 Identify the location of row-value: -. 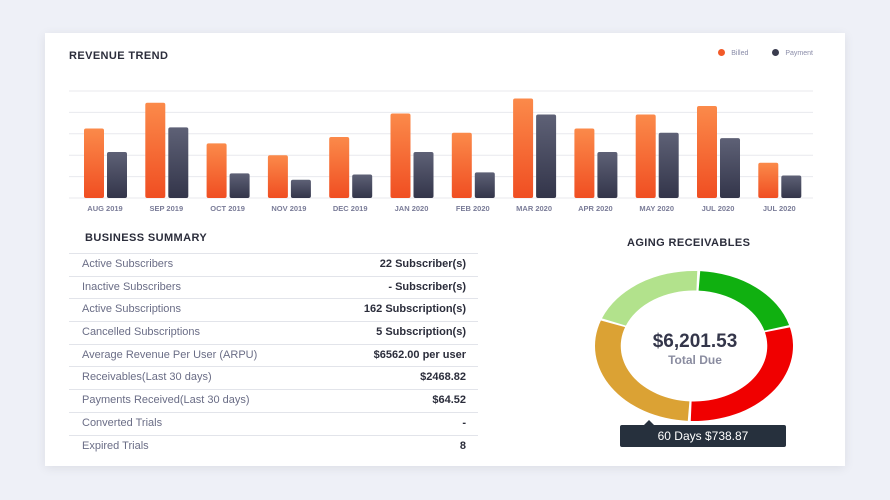
(464, 422).